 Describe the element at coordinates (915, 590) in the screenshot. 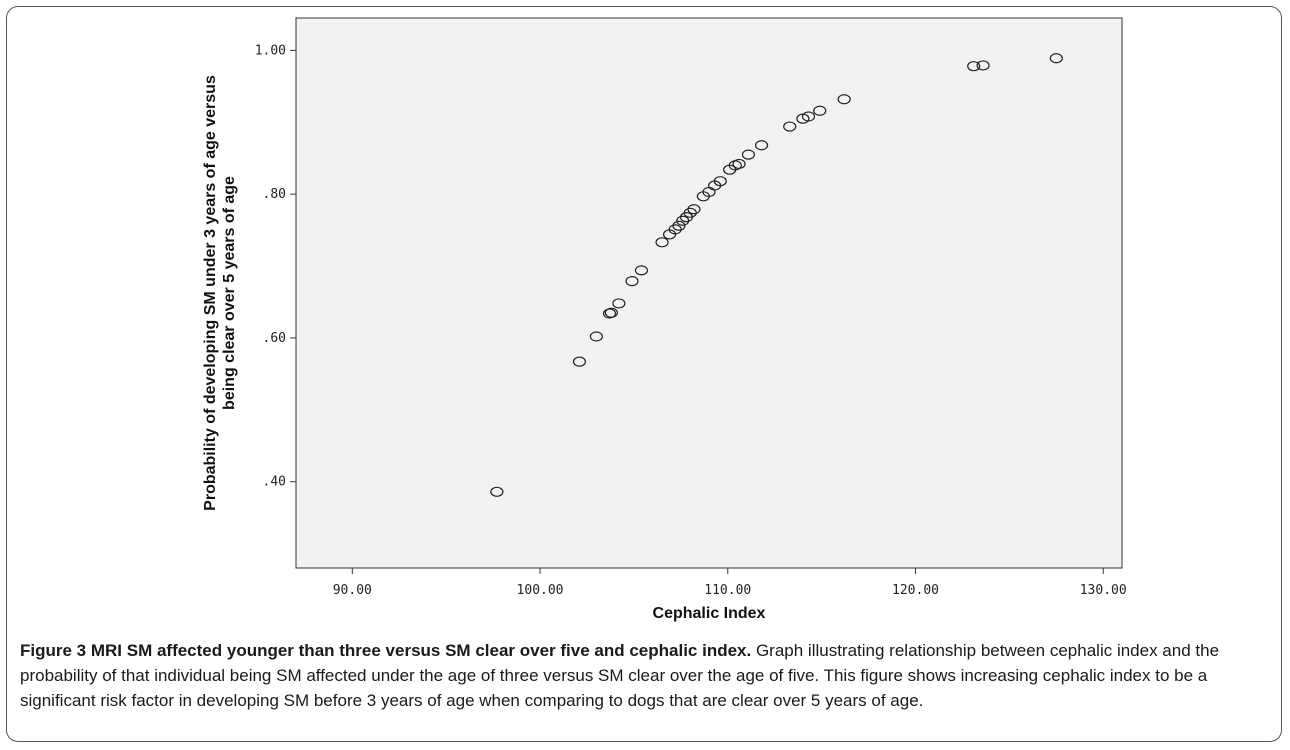

I see `x-tick-label: 120.00` at that location.